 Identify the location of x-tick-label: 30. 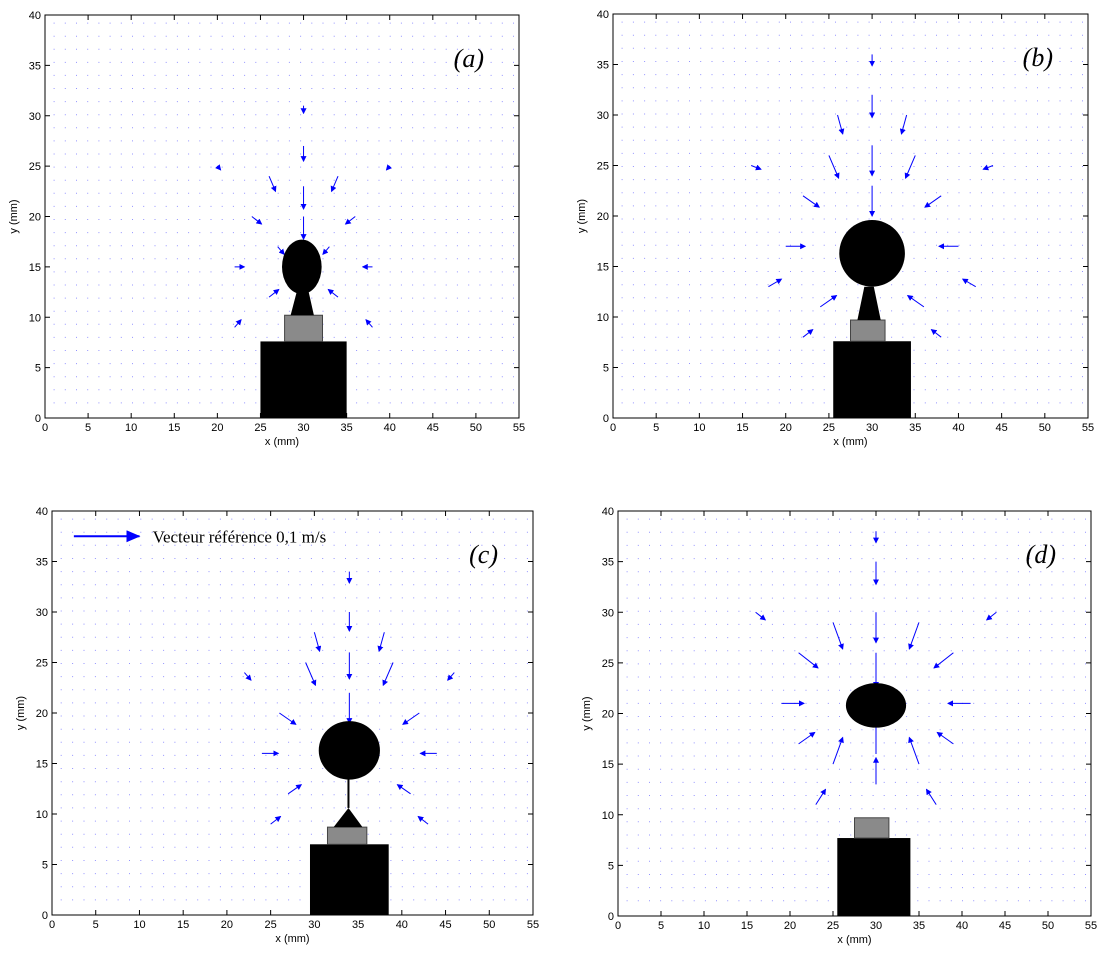
(314, 925).